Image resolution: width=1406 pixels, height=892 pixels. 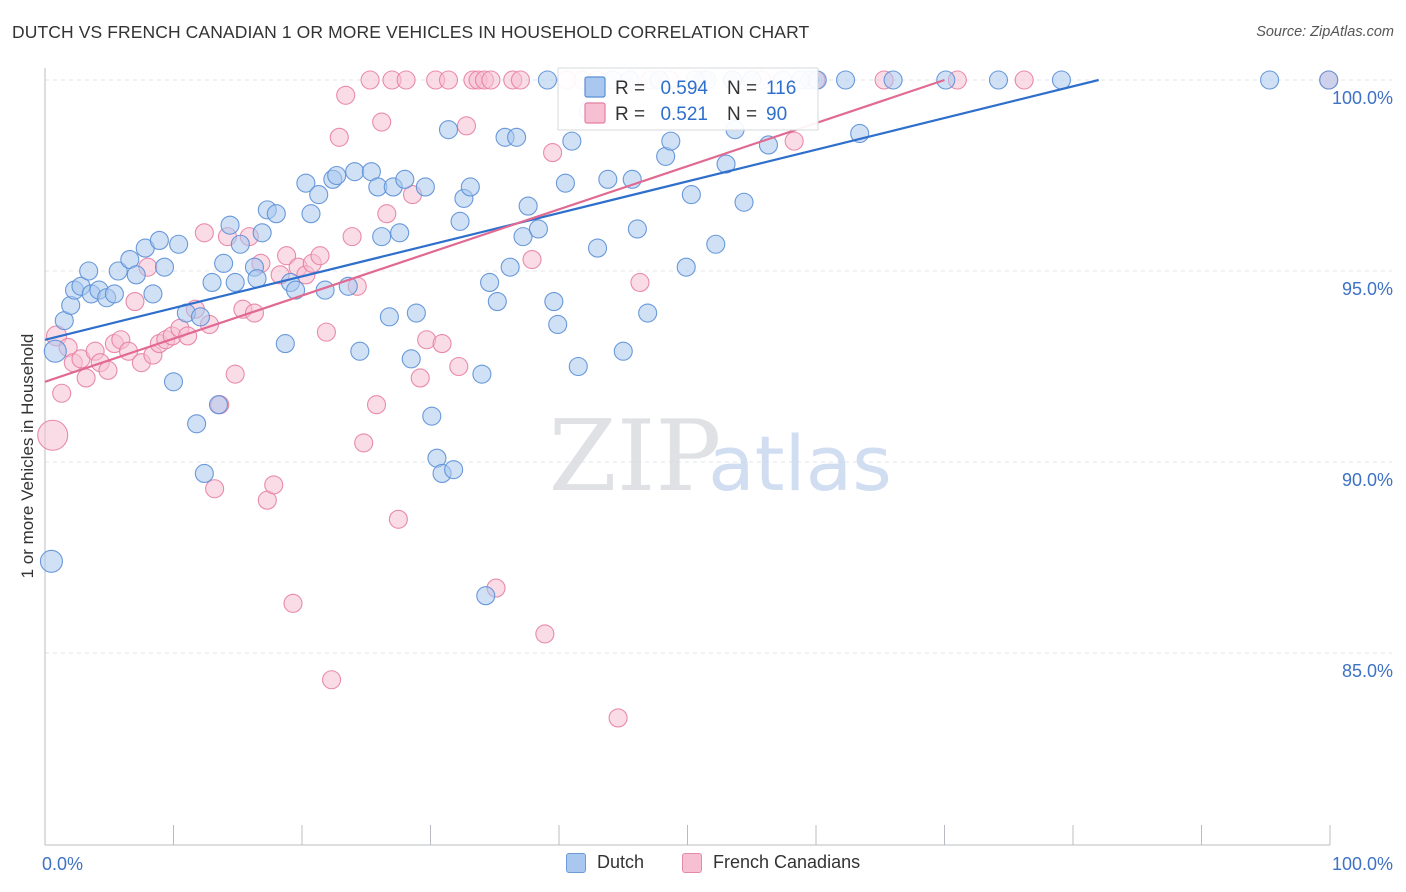 I want to click on stats-n-label-dutch: N =, so click(x=742, y=88).